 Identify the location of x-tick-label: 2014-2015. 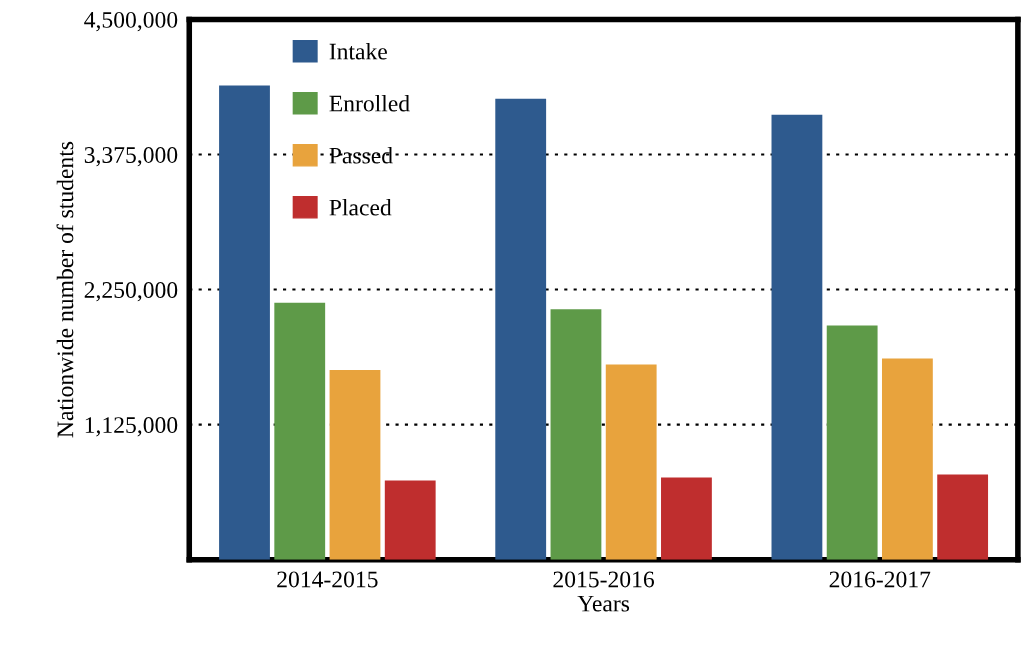
(327, 579).